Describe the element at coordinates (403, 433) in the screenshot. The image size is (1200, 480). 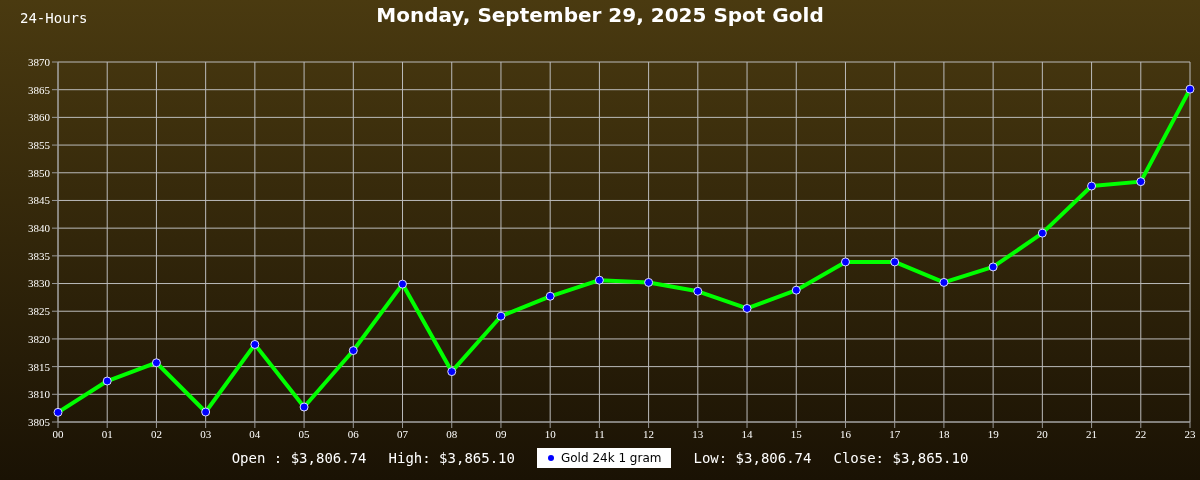
I see `x-tick-label: 07` at that location.